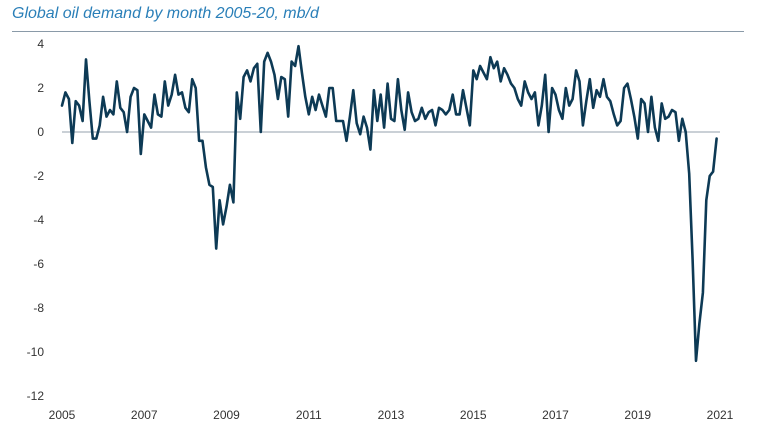 This screenshot has height=428, width=760. What do you see at coordinates (40, 88) in the screenshot?
I see `y-tick-label: 2` at bounding box center [40, 88].